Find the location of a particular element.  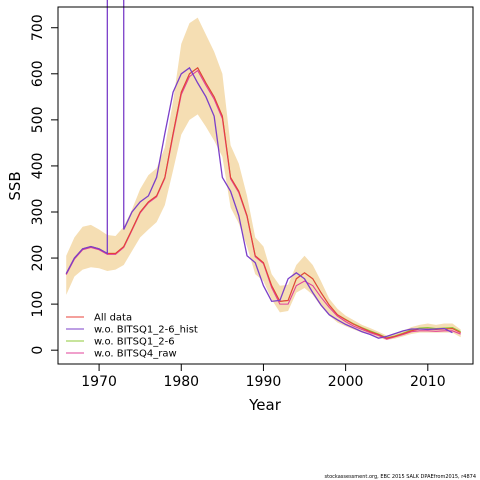

legend-label: All data is located at coordinates (113, 318).